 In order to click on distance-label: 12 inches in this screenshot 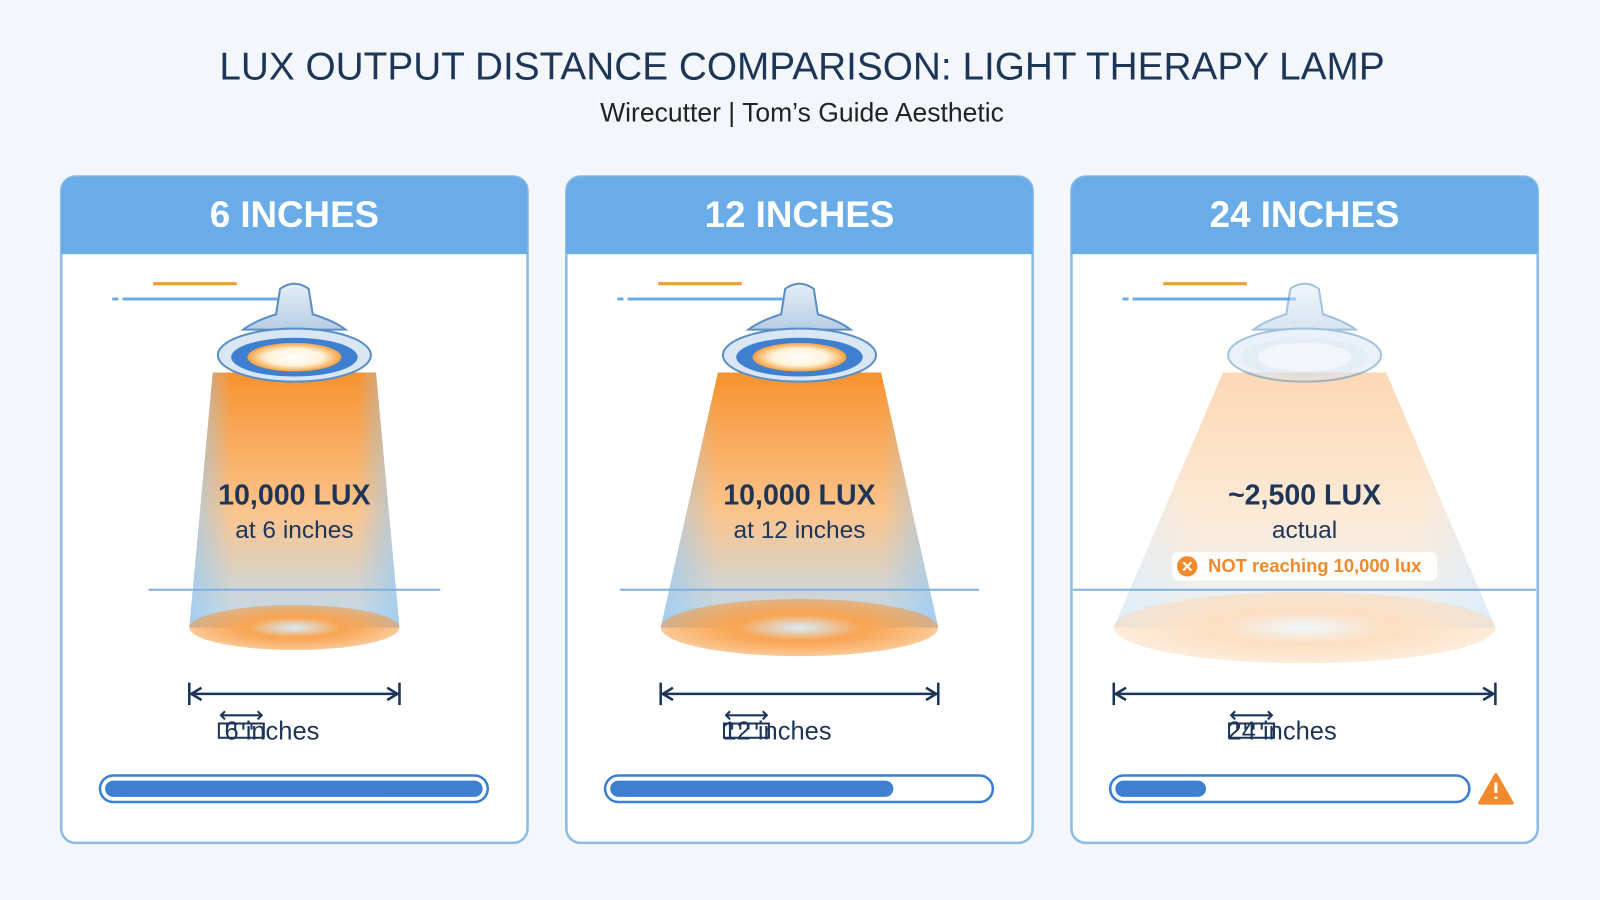, I will do `click(776, 731)`.